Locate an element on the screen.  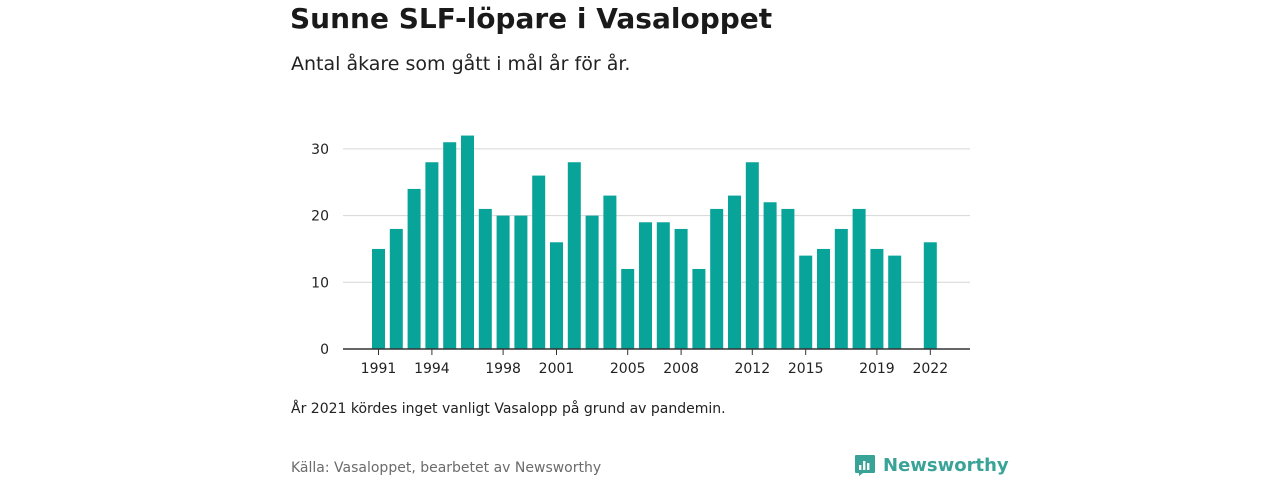
x-tick-label: 2022 is located at coordinates (930, 369).